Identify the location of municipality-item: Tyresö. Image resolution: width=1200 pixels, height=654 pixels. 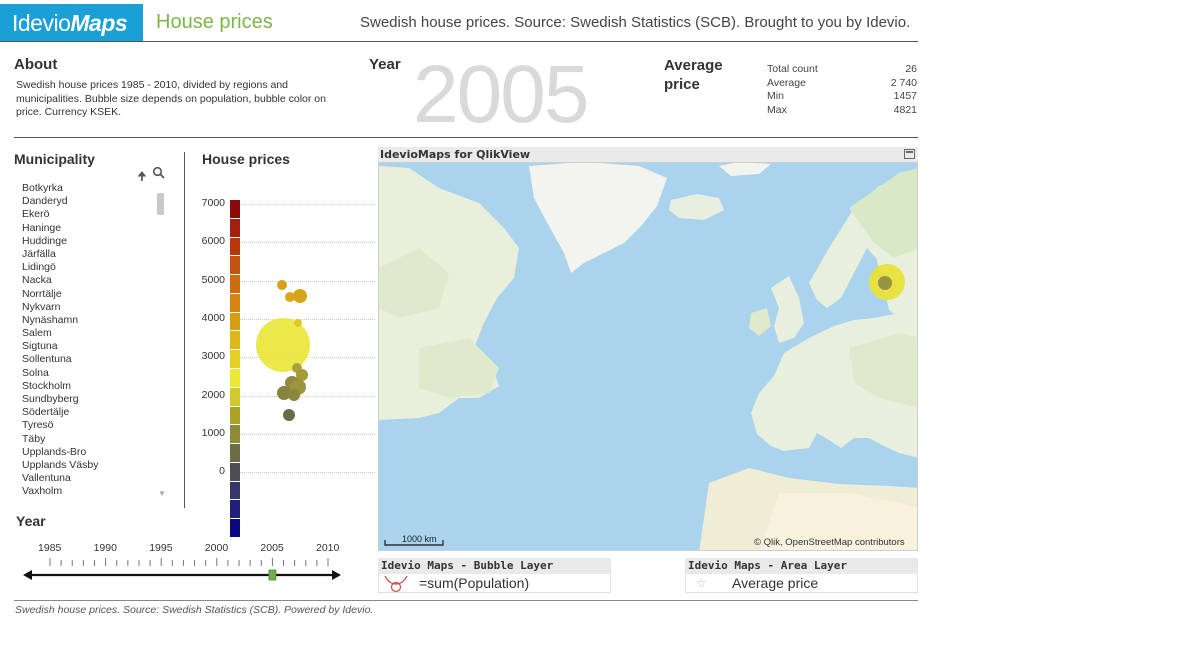
(38, 425).